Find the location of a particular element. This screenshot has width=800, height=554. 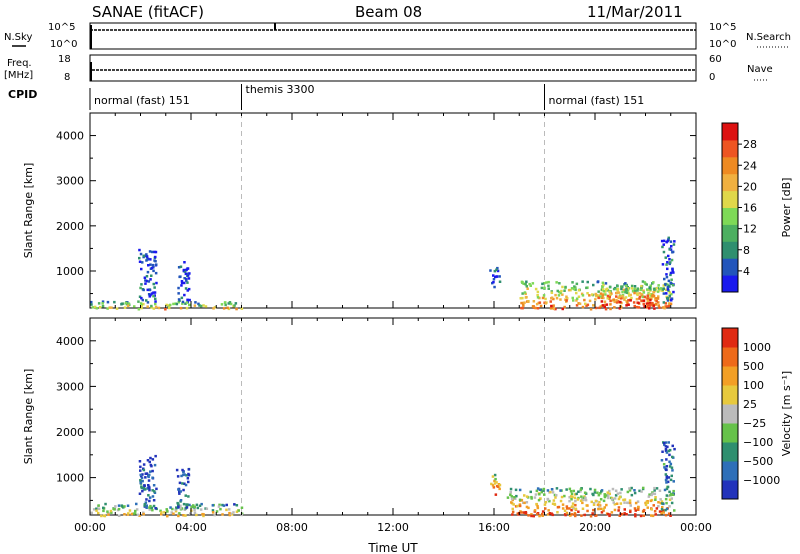

y-tick-label: 2000 is located at coordinates (70, 226).